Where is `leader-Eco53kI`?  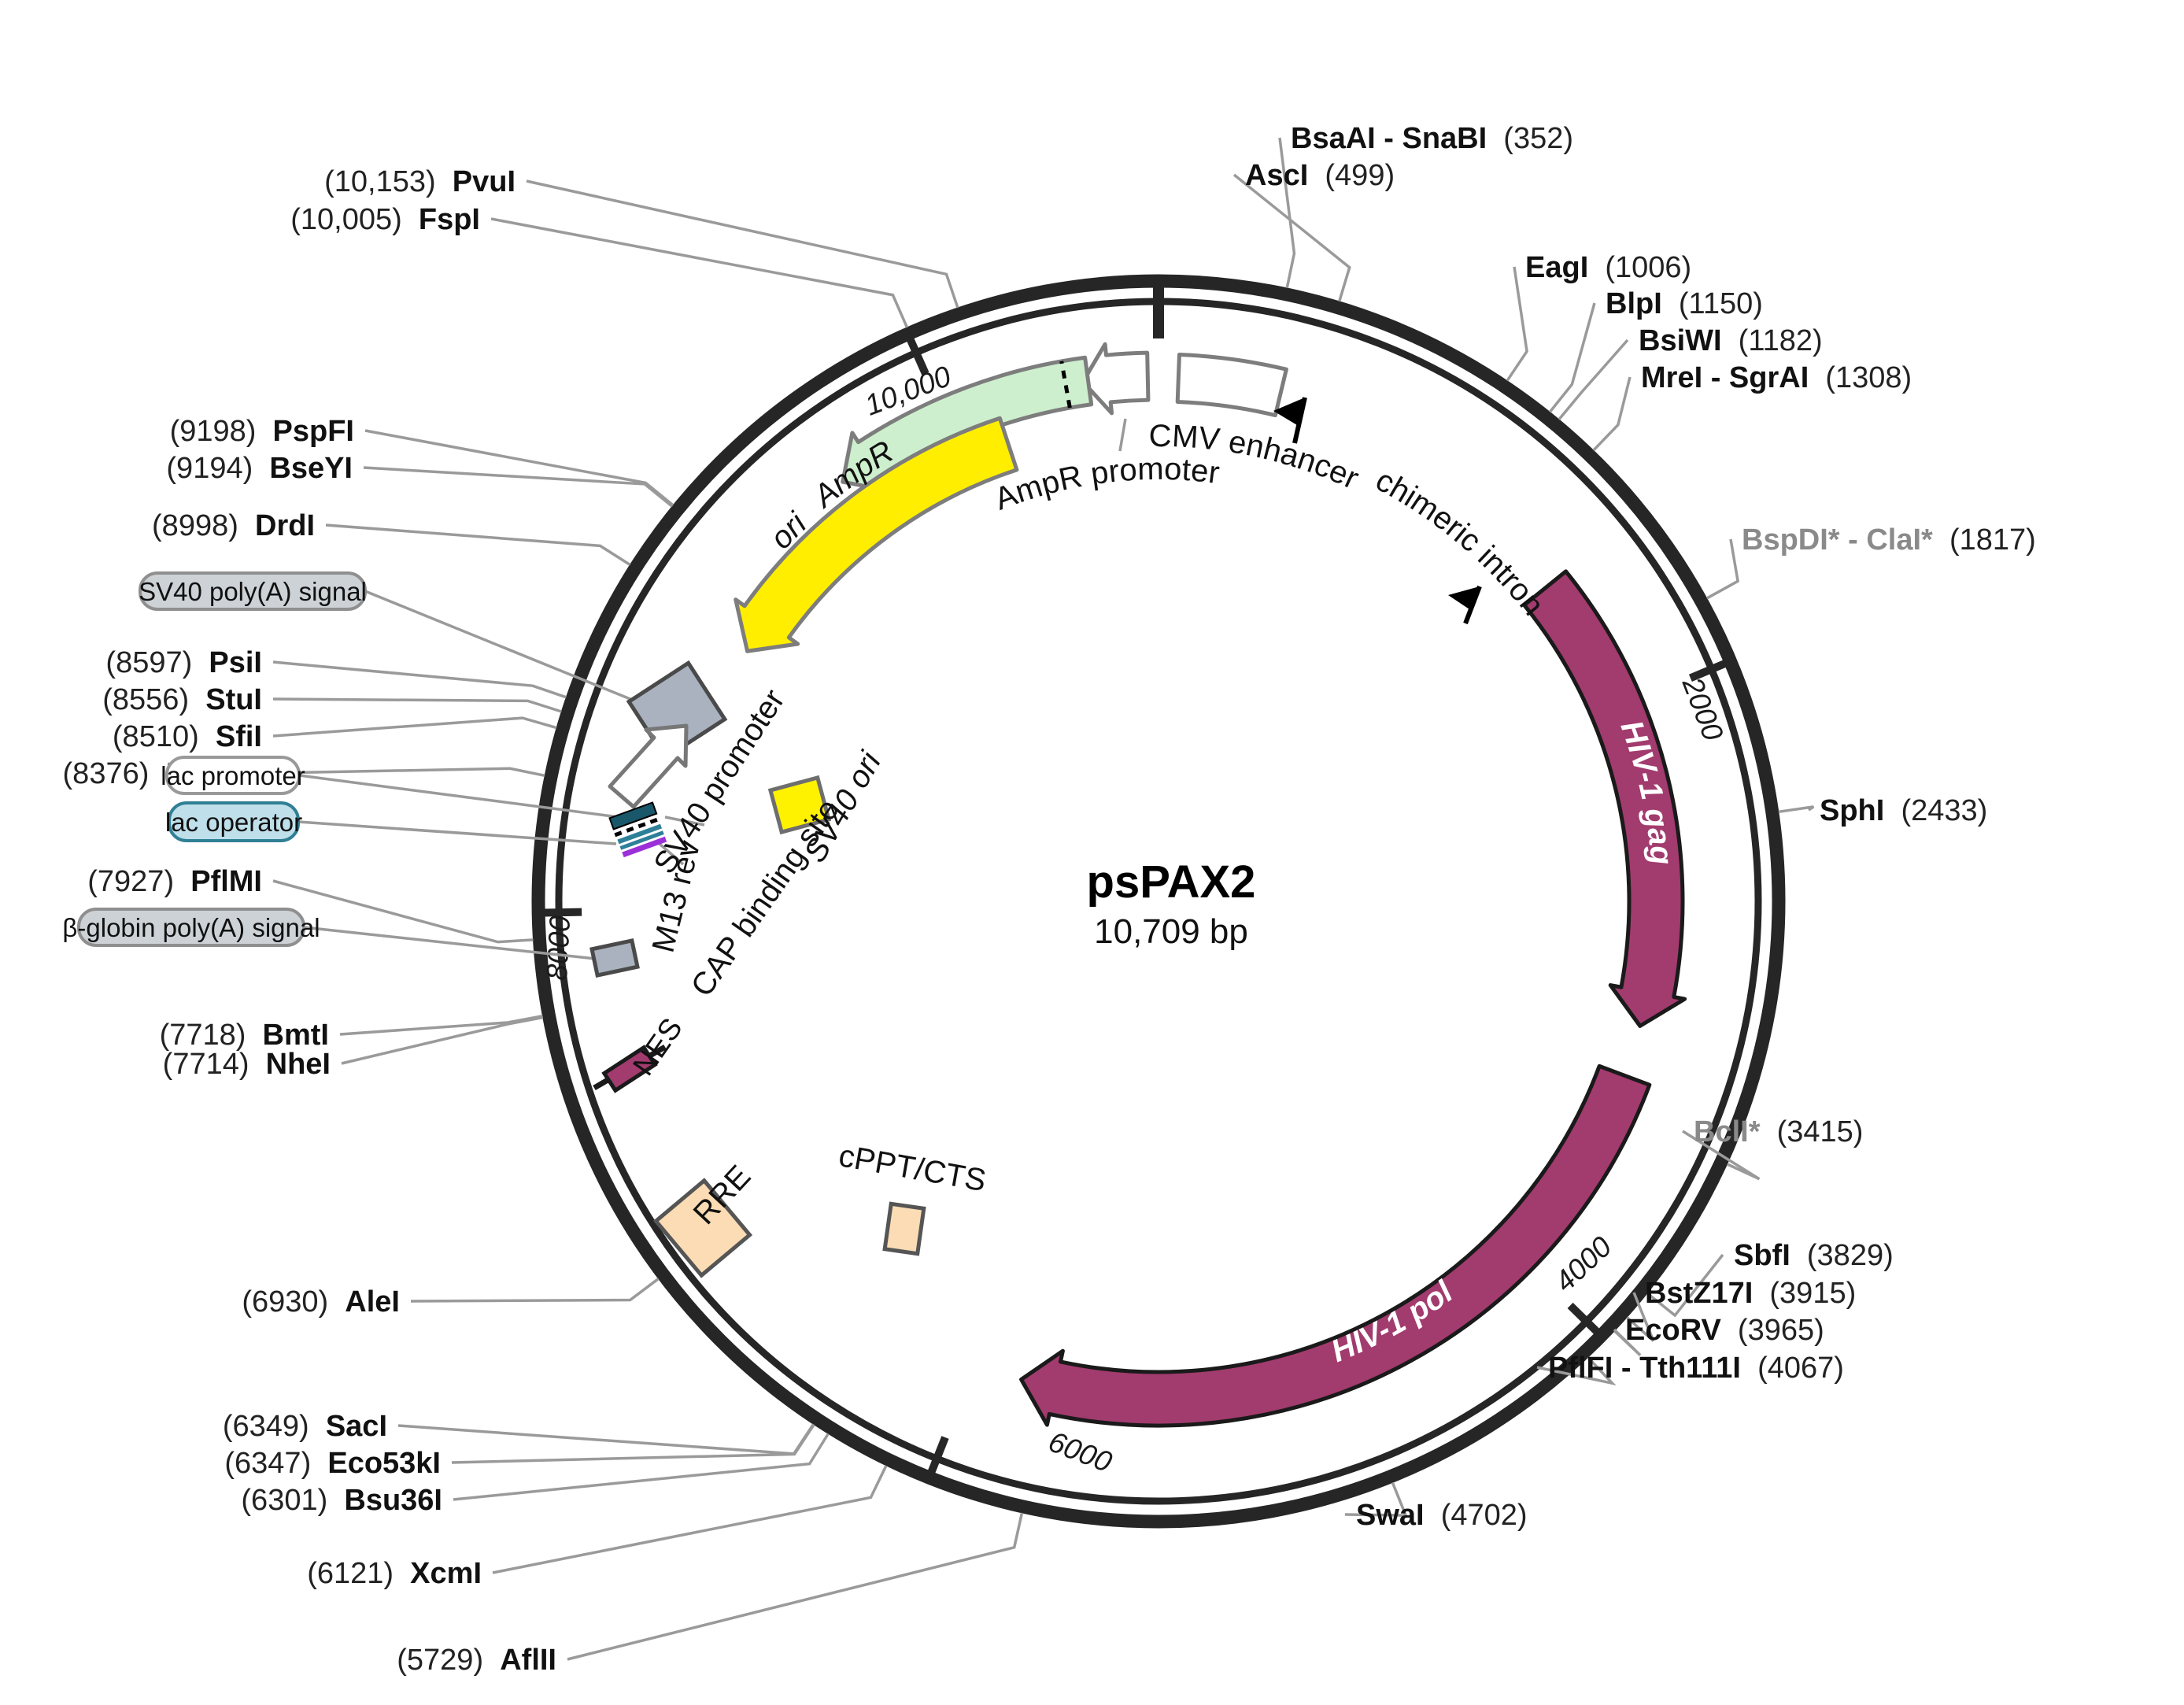 leader-Eco53kI is located at coordinates (633, 1443).